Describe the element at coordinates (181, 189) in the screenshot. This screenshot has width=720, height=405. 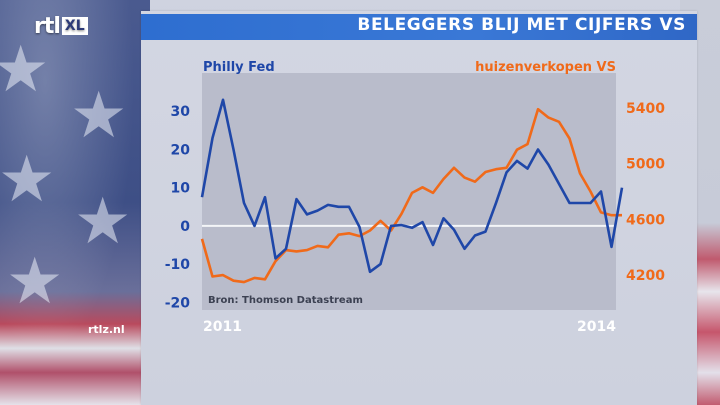
I see `left-tick-label: 10` at that location.